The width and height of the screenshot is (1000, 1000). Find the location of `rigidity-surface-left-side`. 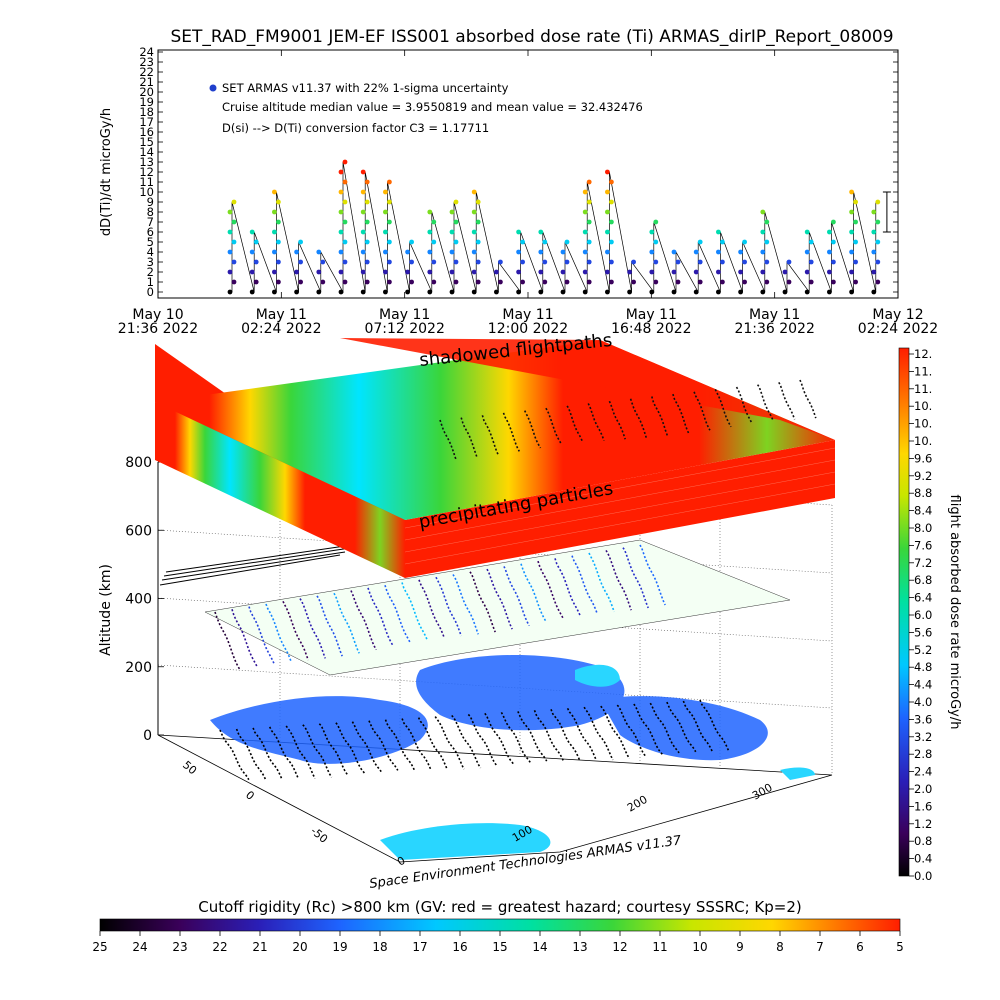

rigidity-surface-left-side is located at coordinates (280, 490).